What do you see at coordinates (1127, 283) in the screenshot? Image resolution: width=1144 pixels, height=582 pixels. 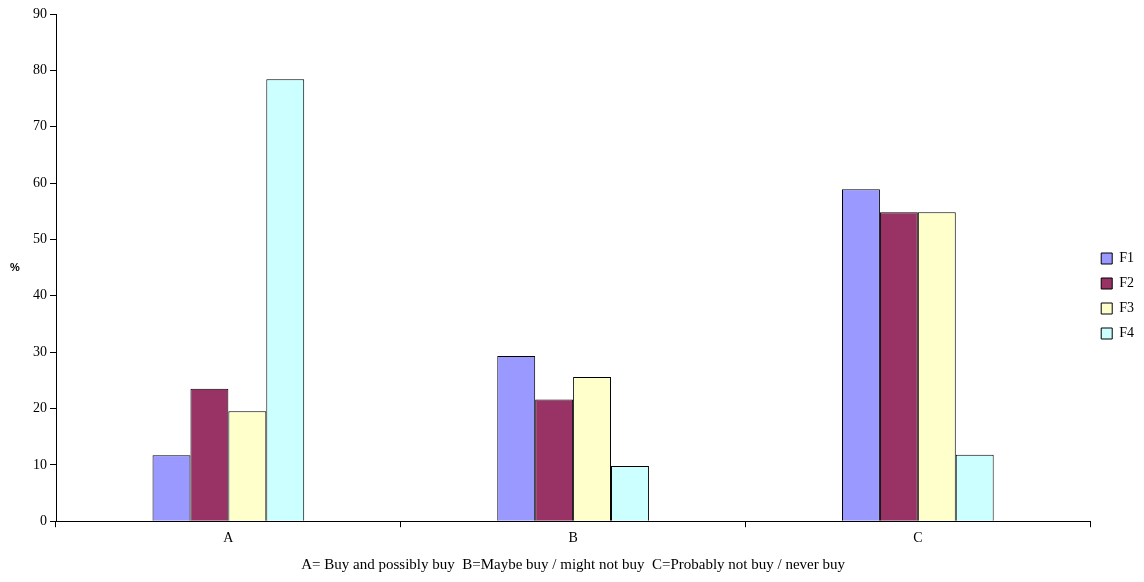 I see `legend-label: F2` at bounding box center [1127, 283].